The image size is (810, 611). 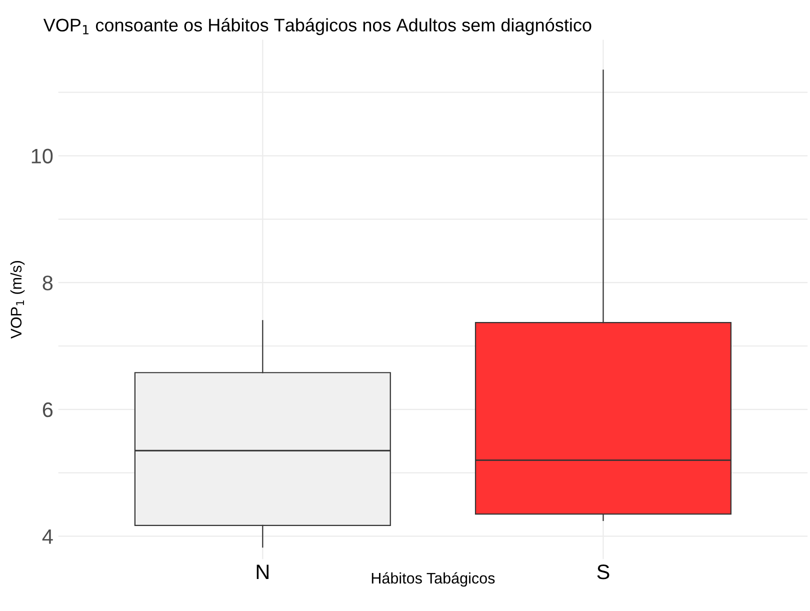 What do you see at coordinates (433, 579) in the screenshot?
I see `x-axis-title: Hábitos Tabágicos` at bounding box center [433, 579].